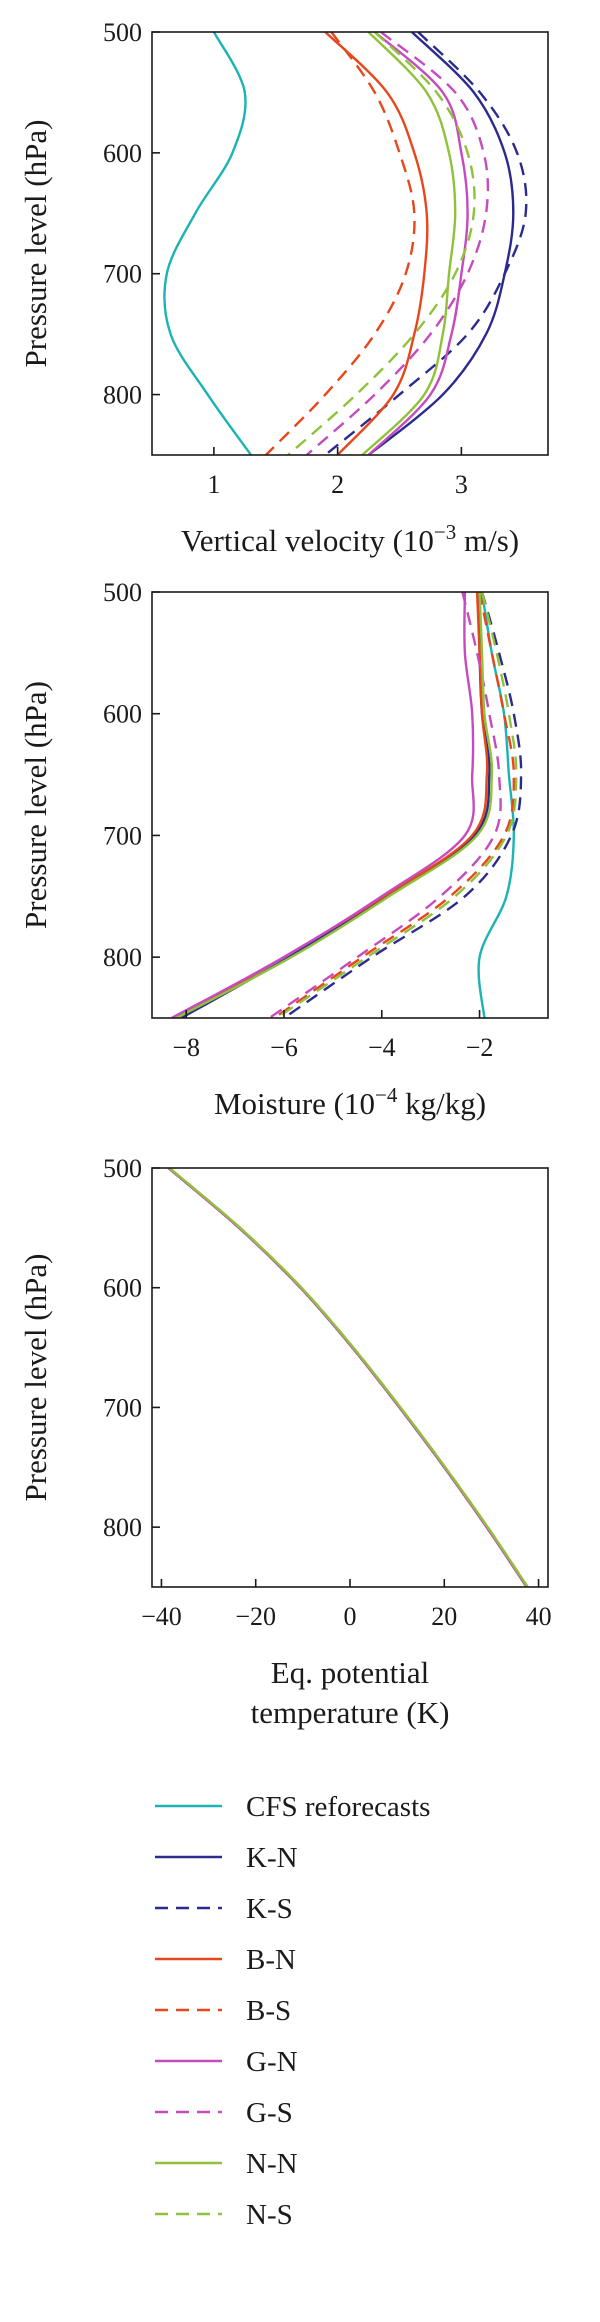 The width and height of the screenshot is (600, 2322). What do you see at coordinates (272, 1858) in the screenshot?
I see `legend-label: K-N` at bounding box center [272, 1858].